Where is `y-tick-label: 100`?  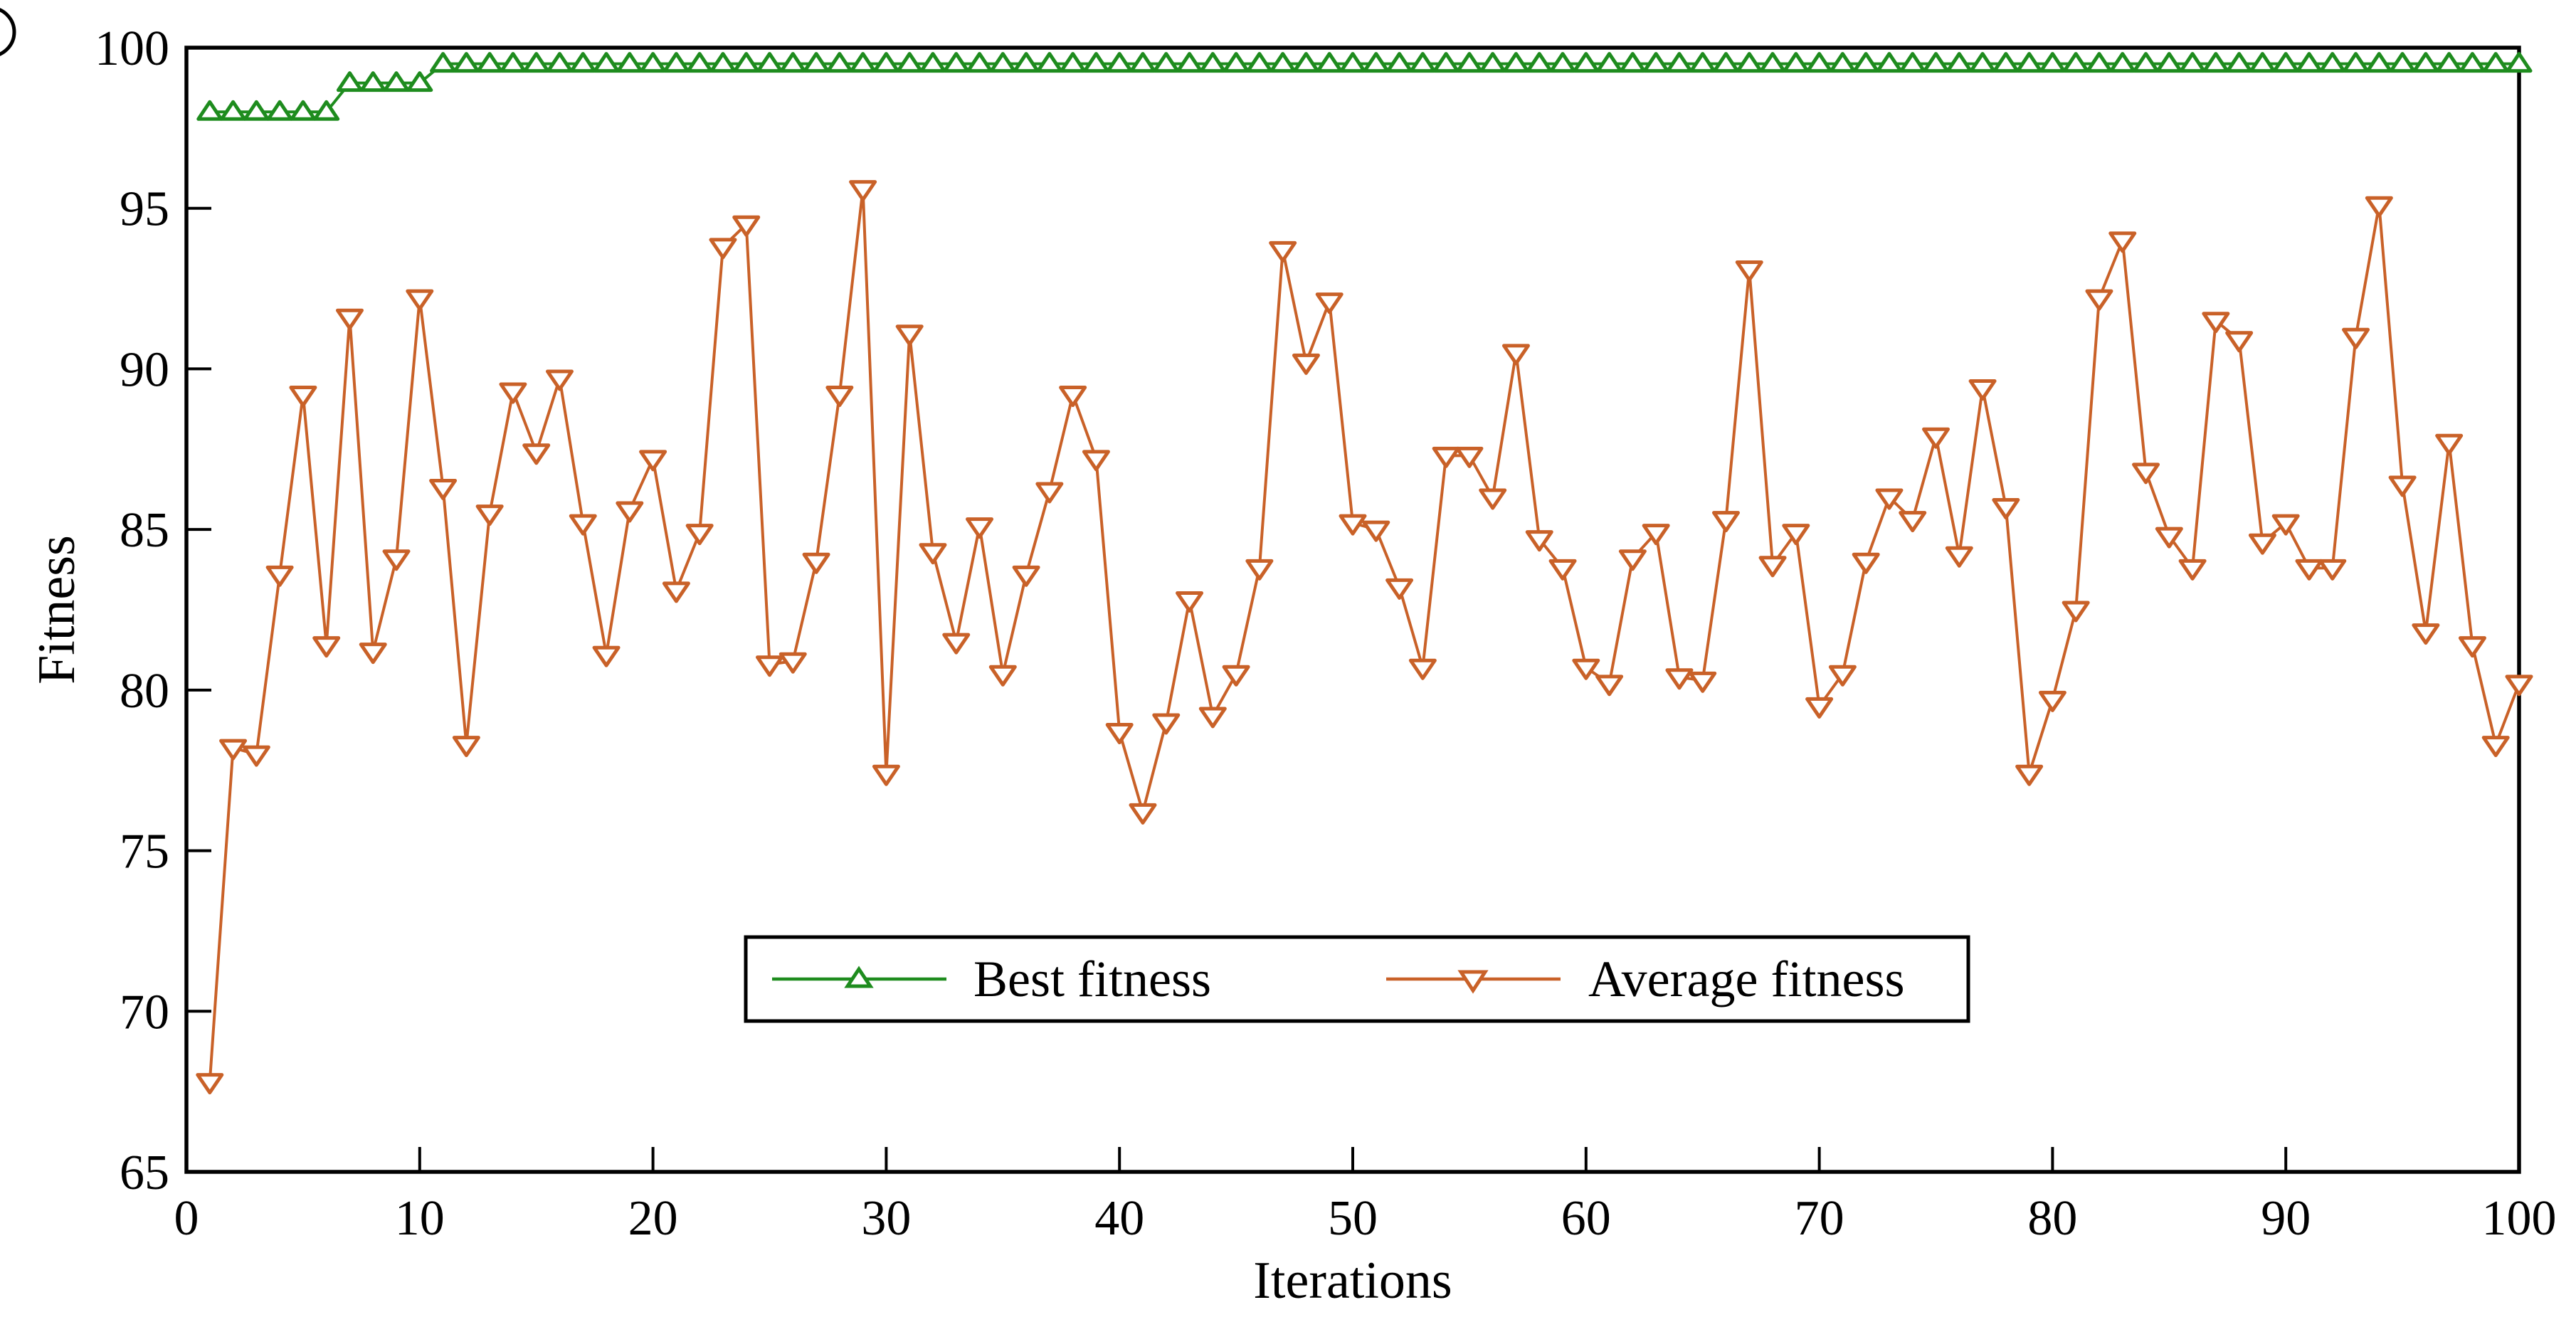 y-tick-label: 100 is located at coordinates (132, 48).